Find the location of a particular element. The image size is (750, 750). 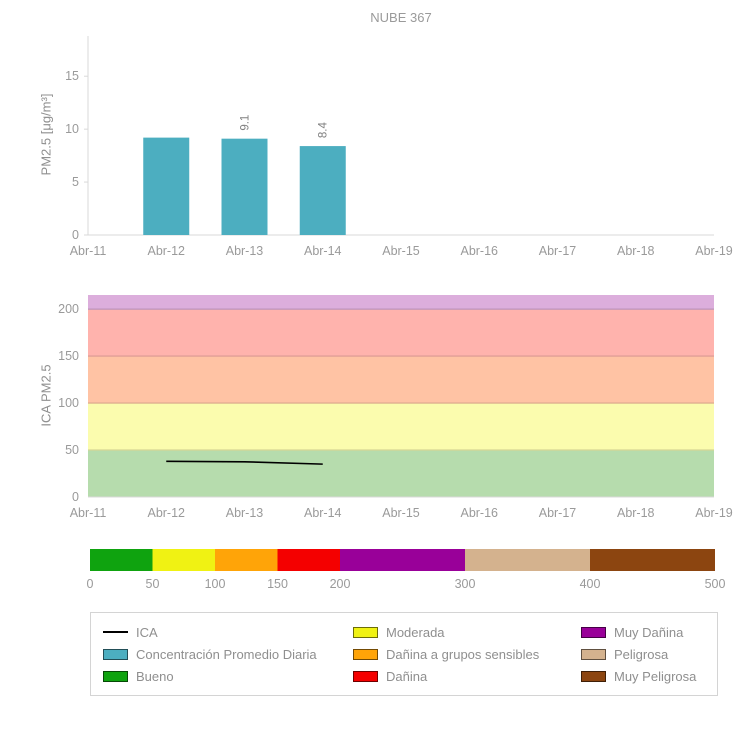

legend-item-1: Concentración Promedio Diaria is located at coordinates (228, 654).